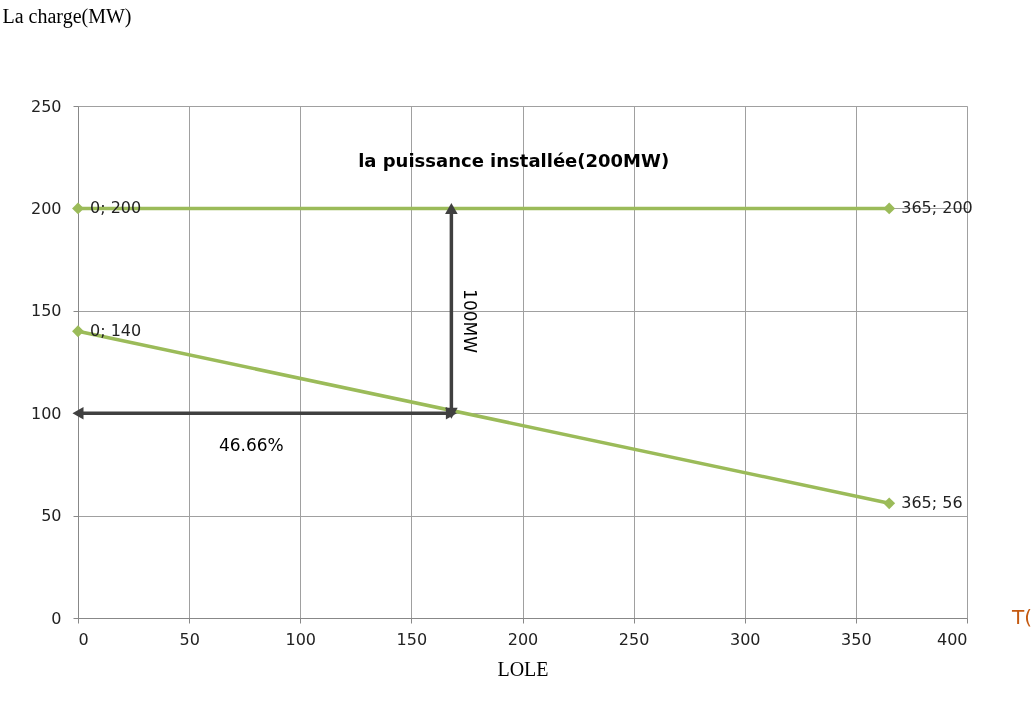  I want to click on y-tick-label: 0, so click(56, 618).